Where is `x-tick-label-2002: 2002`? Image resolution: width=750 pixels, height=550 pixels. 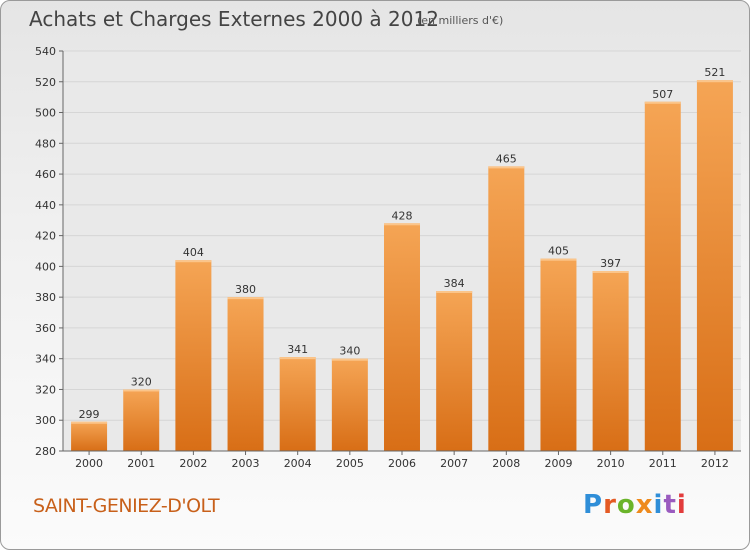
x-tick-label-2002: 2002 is located at coordinates (193, 463).